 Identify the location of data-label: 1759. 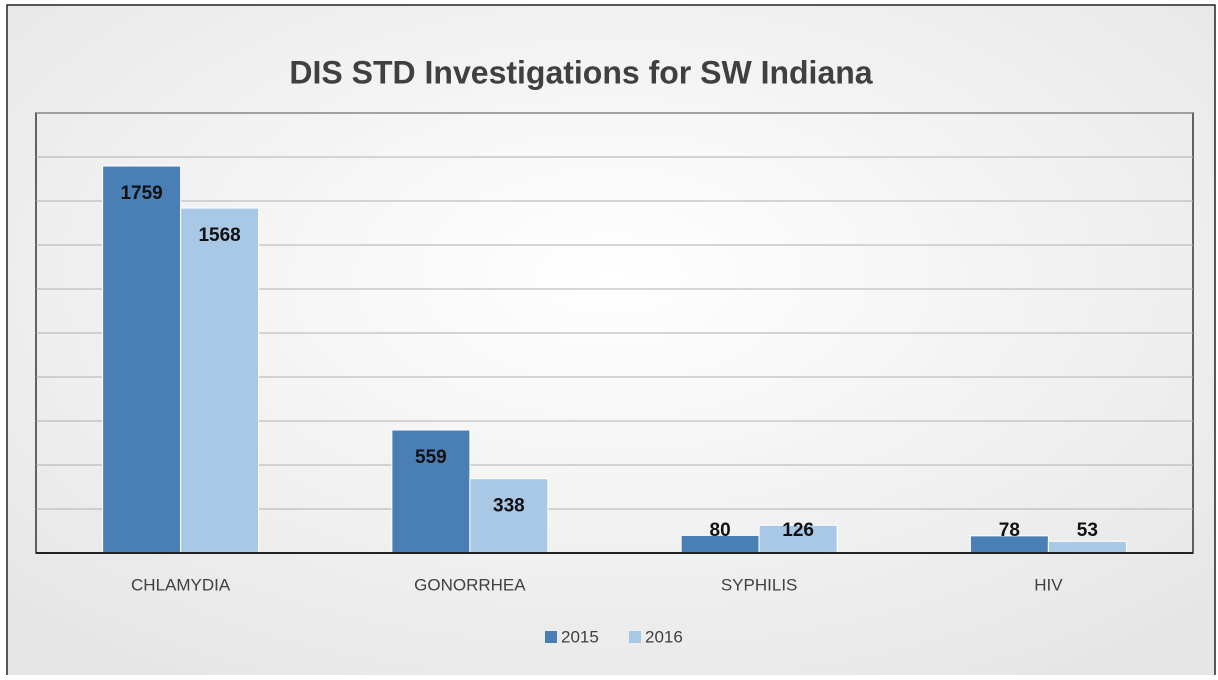
(141, 193).